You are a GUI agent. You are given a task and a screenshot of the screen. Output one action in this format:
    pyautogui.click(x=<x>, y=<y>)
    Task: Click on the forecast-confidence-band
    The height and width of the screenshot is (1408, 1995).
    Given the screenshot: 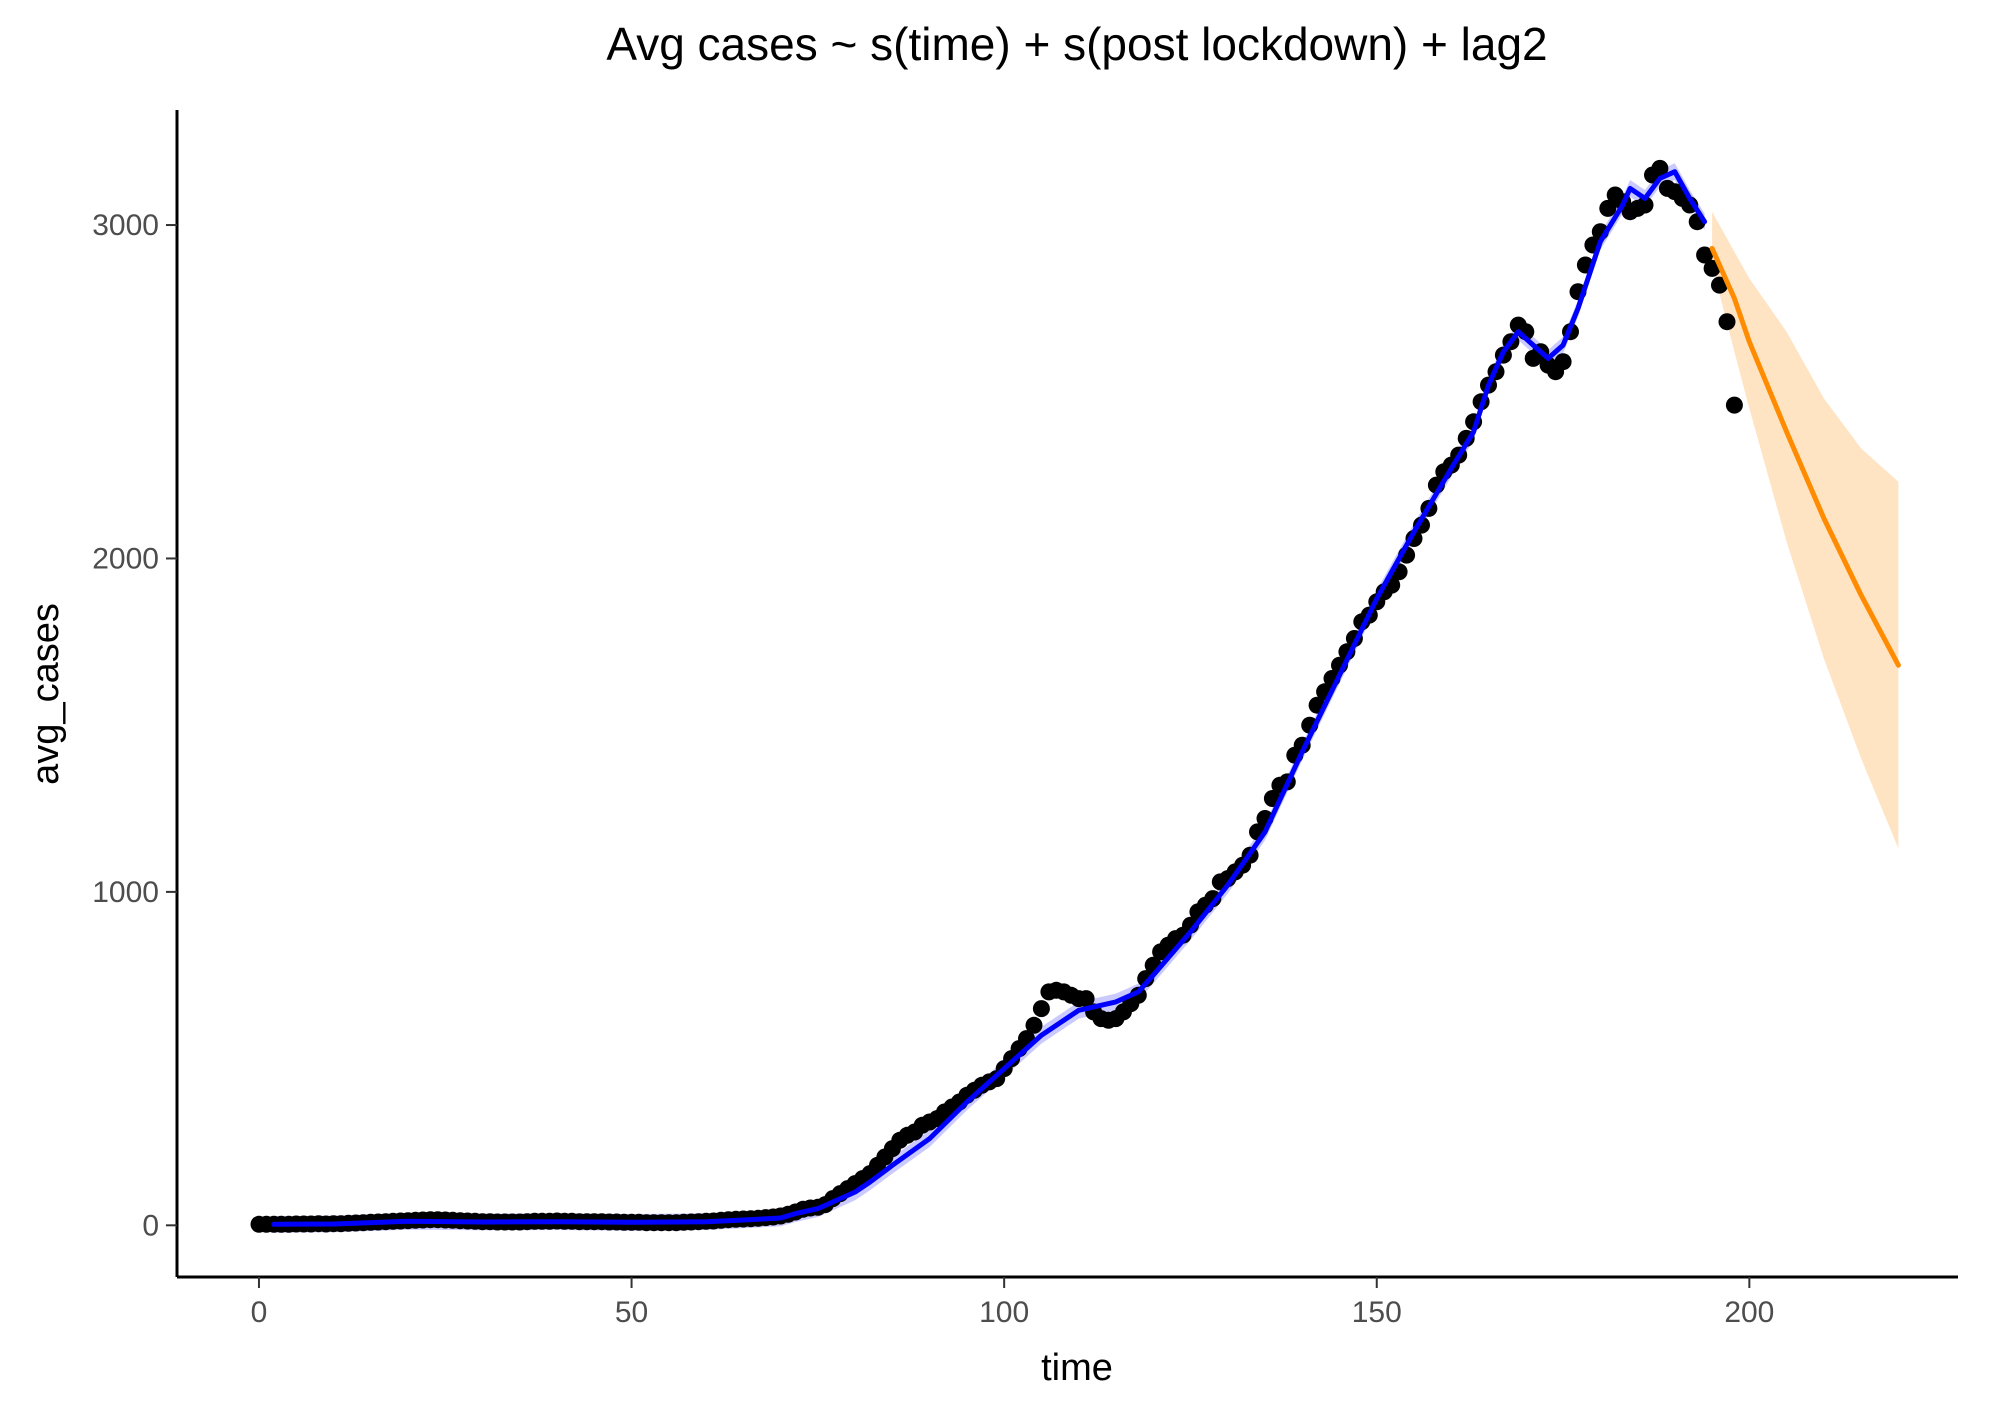 What is the action you would take?
    pyautogui.click(x=1805, y=530)
    